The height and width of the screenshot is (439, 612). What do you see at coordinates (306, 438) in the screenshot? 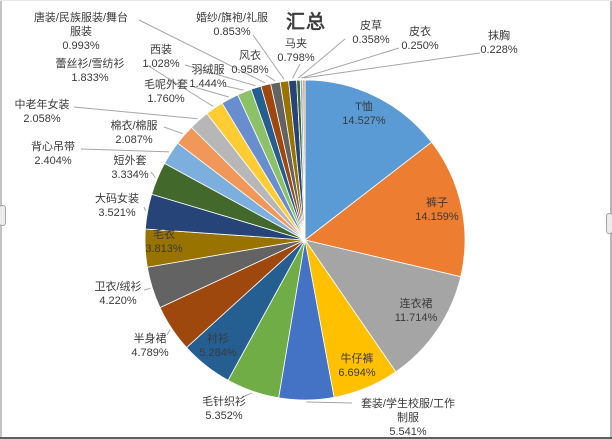
I see `bottom-window-edge` at bounding box center [306, 438].